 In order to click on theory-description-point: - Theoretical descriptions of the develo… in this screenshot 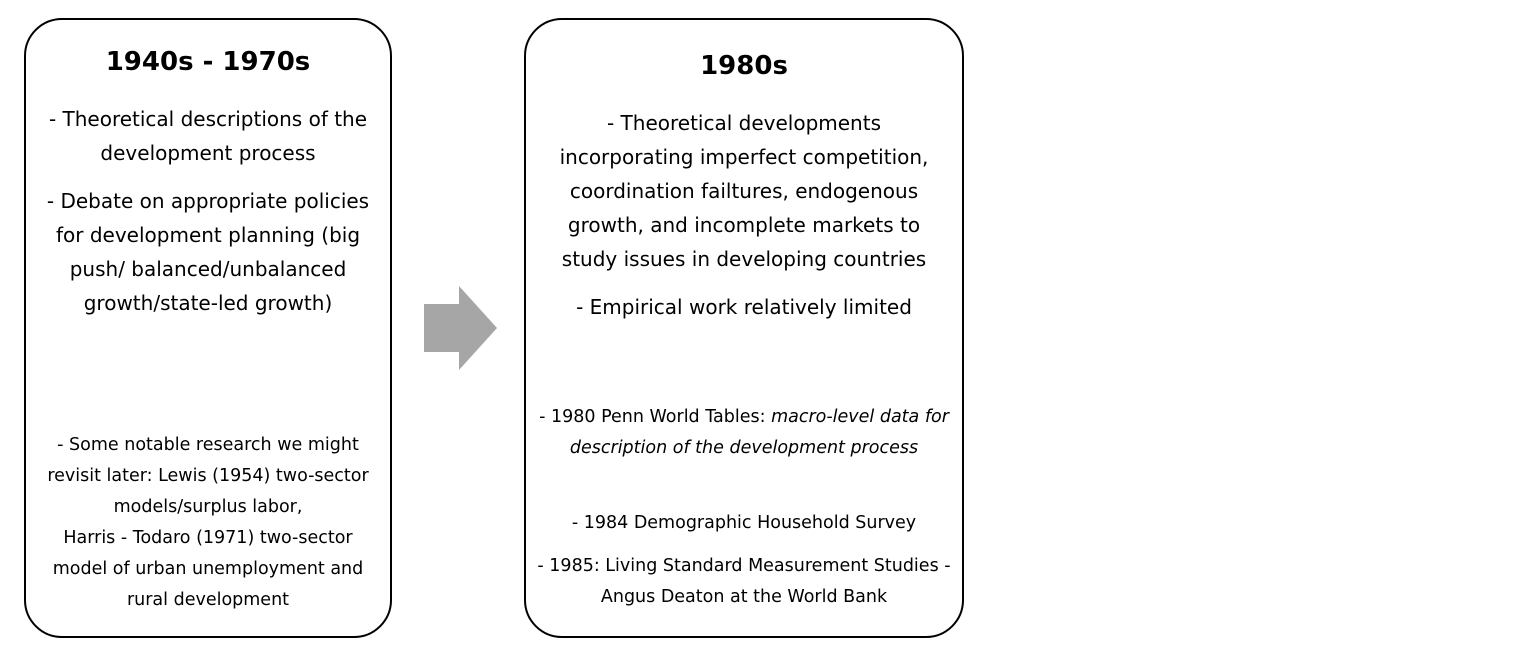, I will do `click(208, 136)`.